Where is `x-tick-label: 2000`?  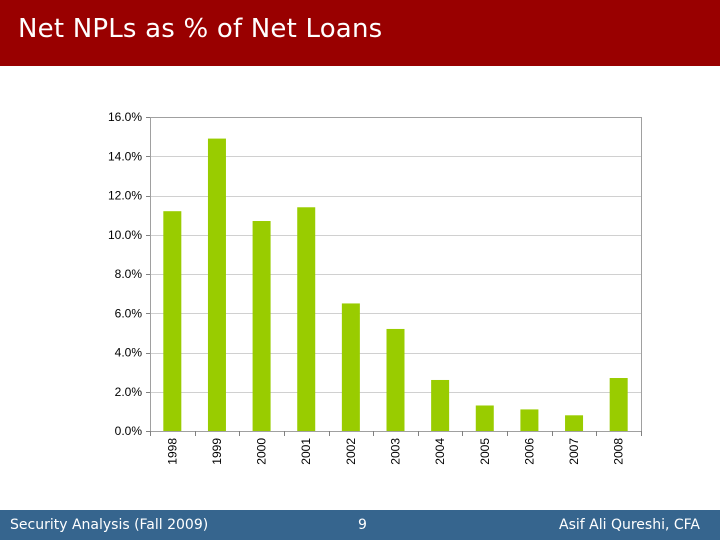 x-tick-label: 2000 is located at coordinates (262, 451).